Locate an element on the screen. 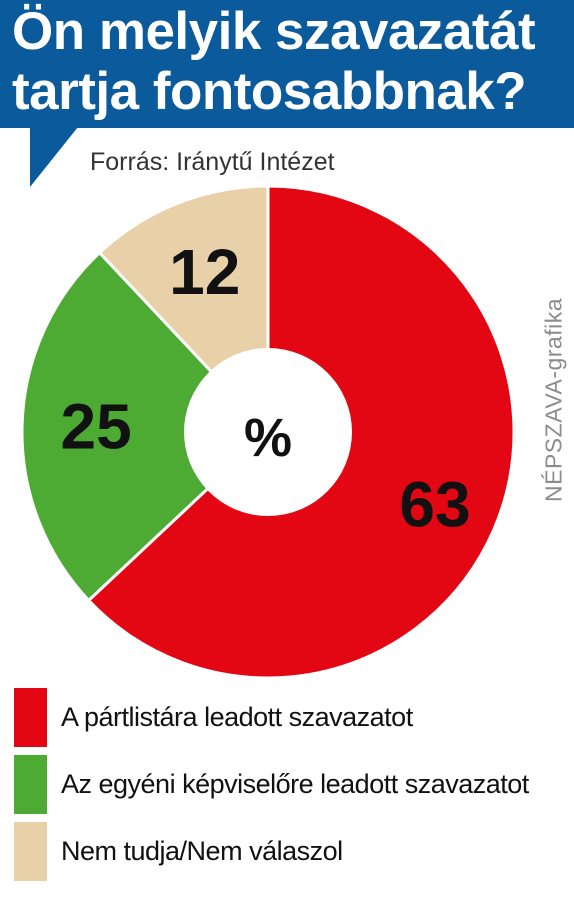 This screenshot has width=574, height=900. slice-value-individual-candidate: 25 is located at coordinates (96, 427).